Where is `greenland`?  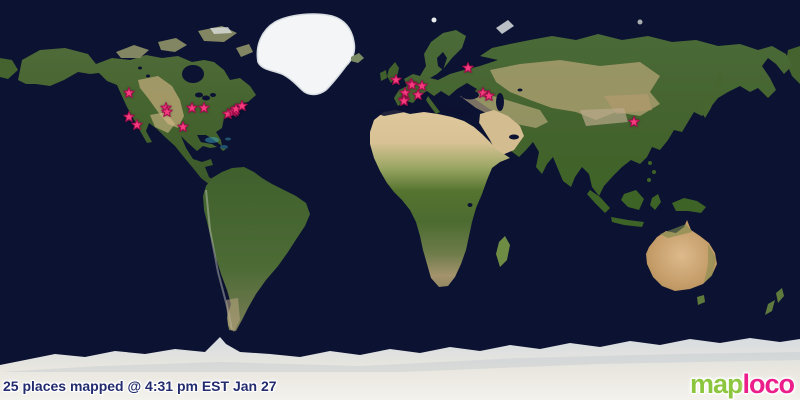 greenland is located at coordinates (306, 54).